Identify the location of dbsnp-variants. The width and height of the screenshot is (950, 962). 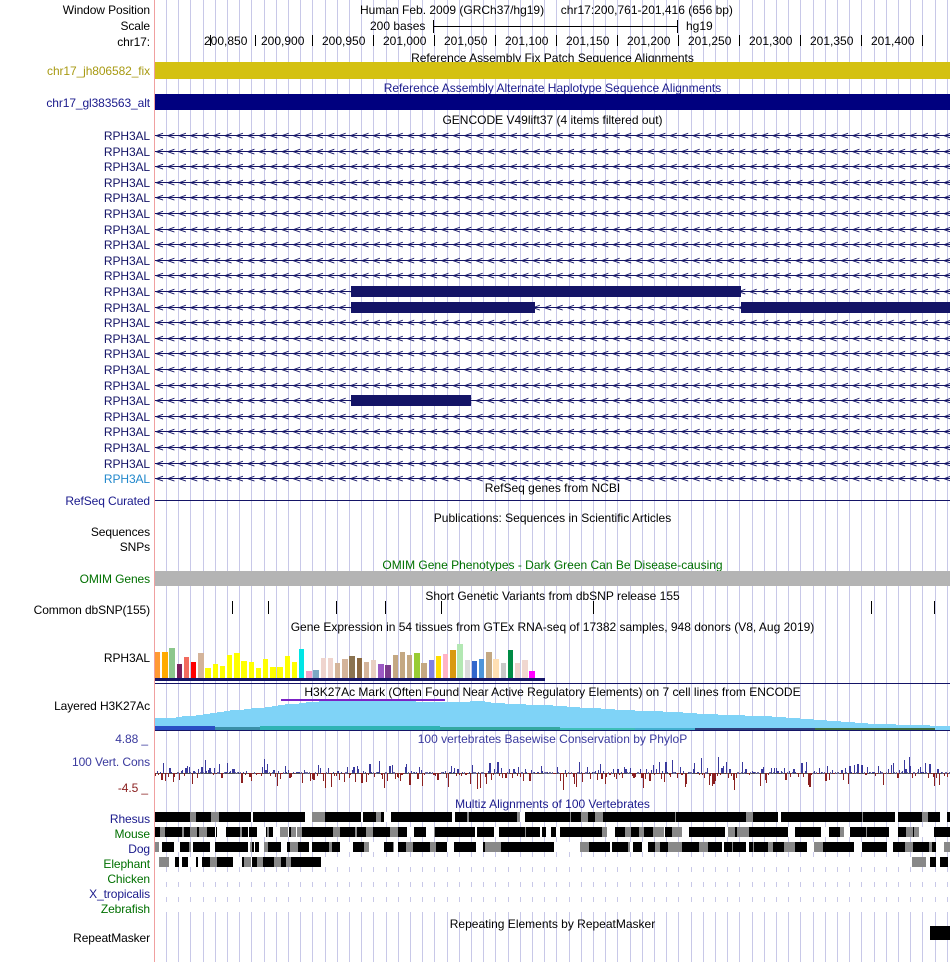
(552, 608).